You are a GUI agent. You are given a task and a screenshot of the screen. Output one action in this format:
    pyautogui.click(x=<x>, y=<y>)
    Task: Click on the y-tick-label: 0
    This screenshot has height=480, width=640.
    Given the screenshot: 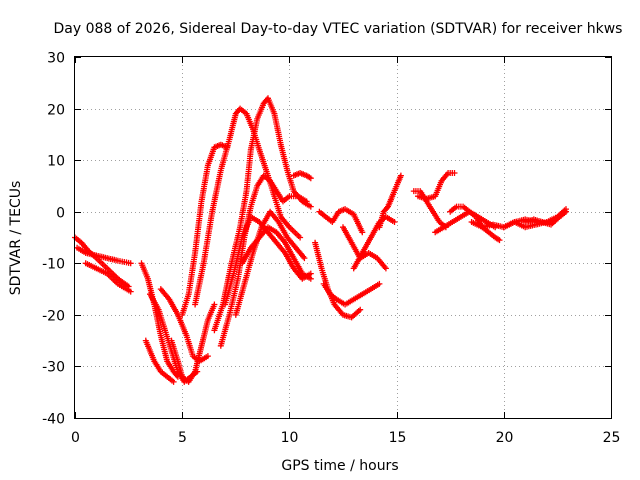 What is the action you would take?
    pyautogui.click(x=60, y=214)
    